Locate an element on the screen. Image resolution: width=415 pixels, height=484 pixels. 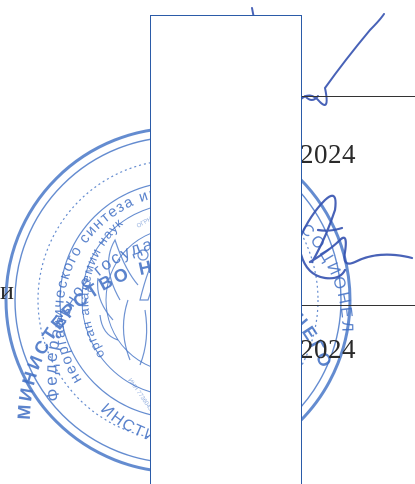
date-year-1: 2024 is located at coordinates (328, 154).